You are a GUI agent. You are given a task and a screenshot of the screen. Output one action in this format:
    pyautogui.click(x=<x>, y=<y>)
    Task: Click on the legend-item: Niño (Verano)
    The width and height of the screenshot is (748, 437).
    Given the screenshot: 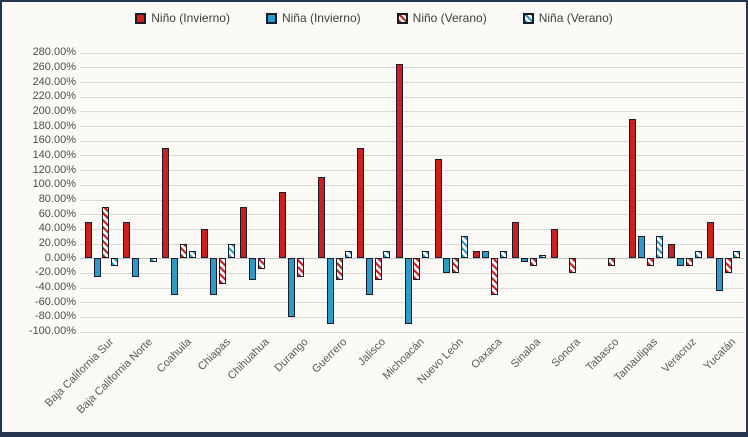 What is the action you would take?
    pyautogui.click(x=441, y=18)
    